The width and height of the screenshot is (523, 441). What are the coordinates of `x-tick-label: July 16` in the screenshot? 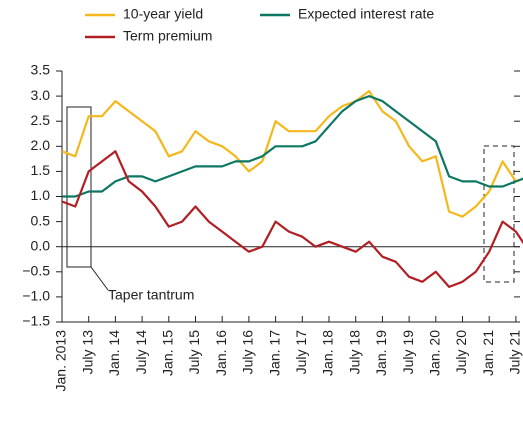 It's located at (248, 352).